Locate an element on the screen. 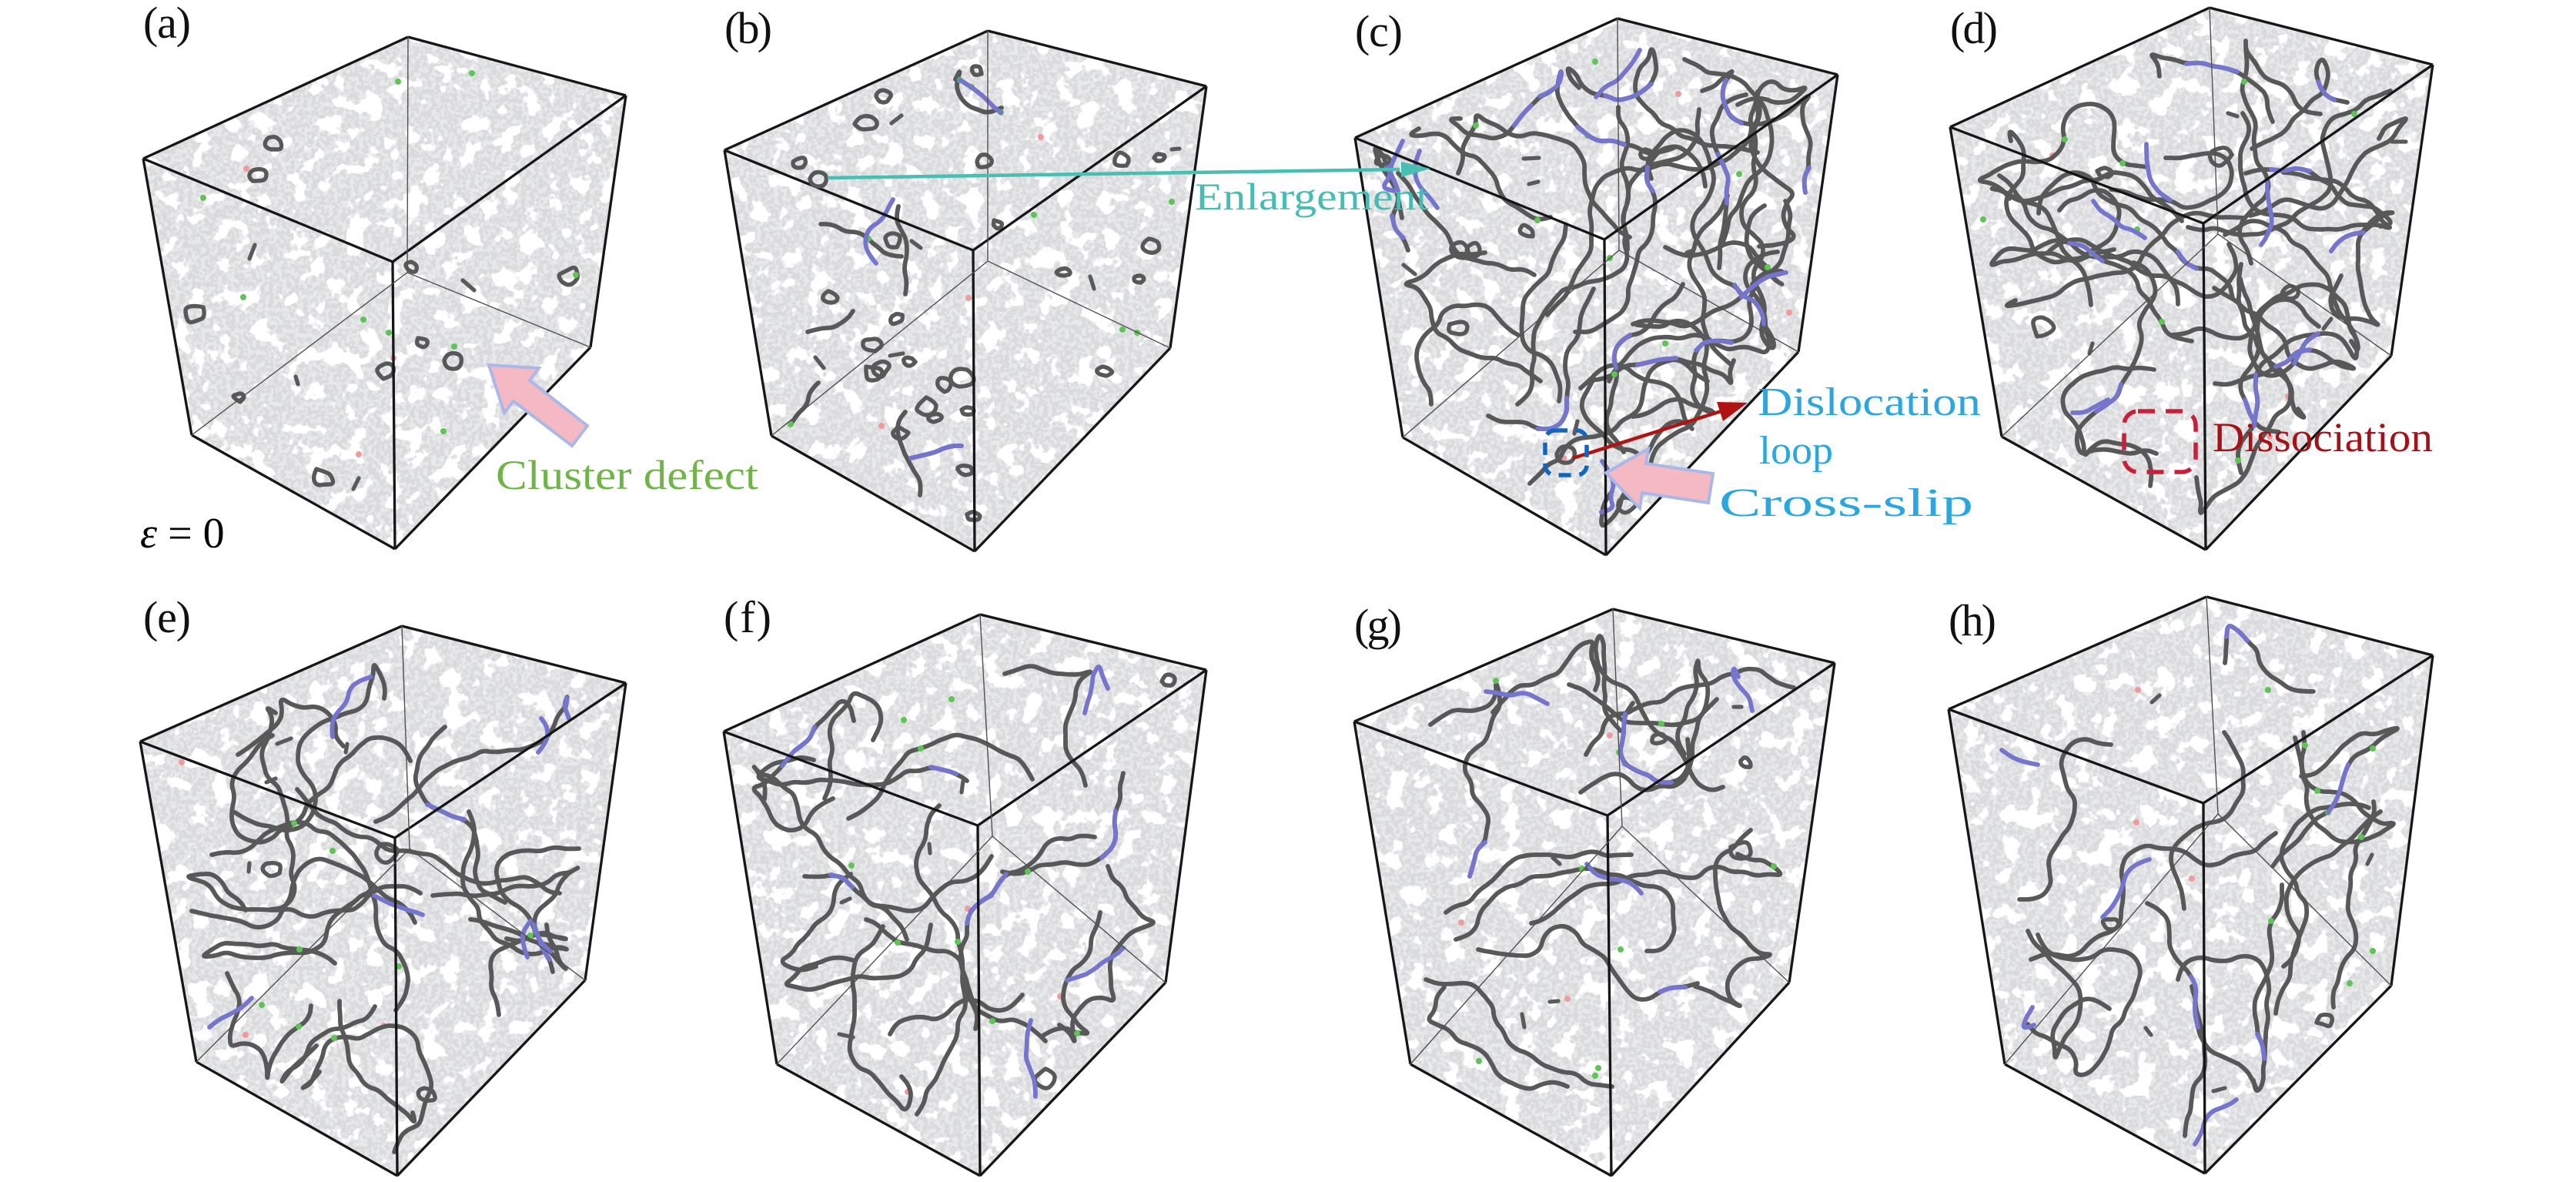  svg-text: ε = 0 is located at coordinates (182, 534).